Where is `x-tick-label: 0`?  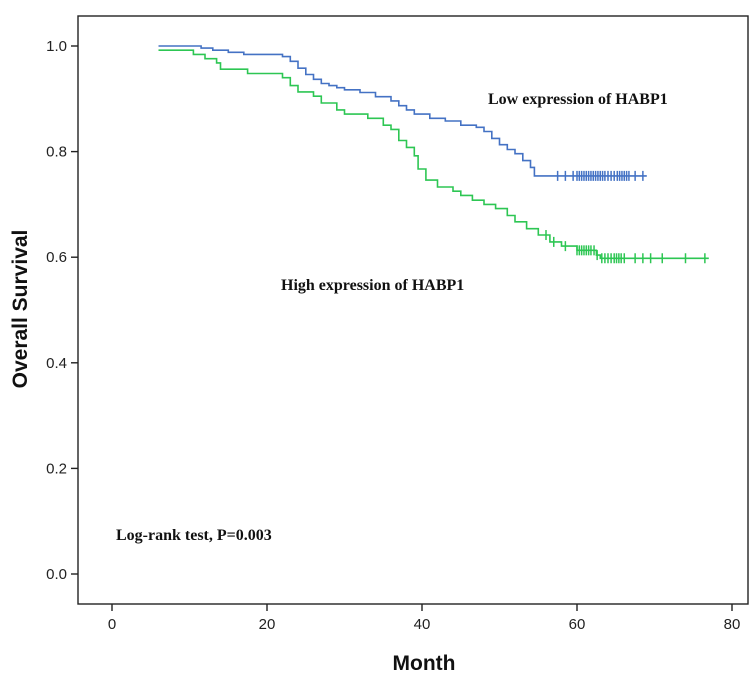 x-tick-label: 0 is located at coordinates (112, 624).